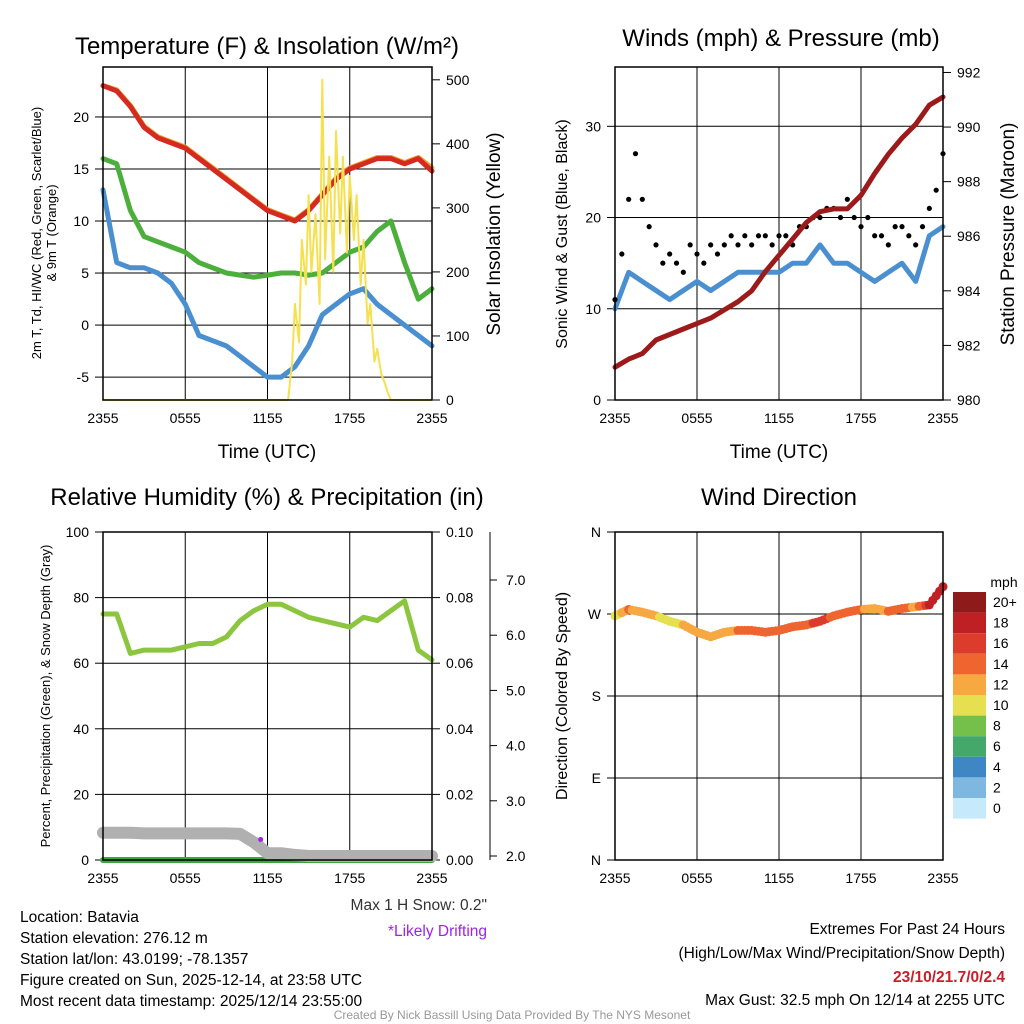  I want to click on chart2-y3-tick-label: 4.0, so click(516, 746).